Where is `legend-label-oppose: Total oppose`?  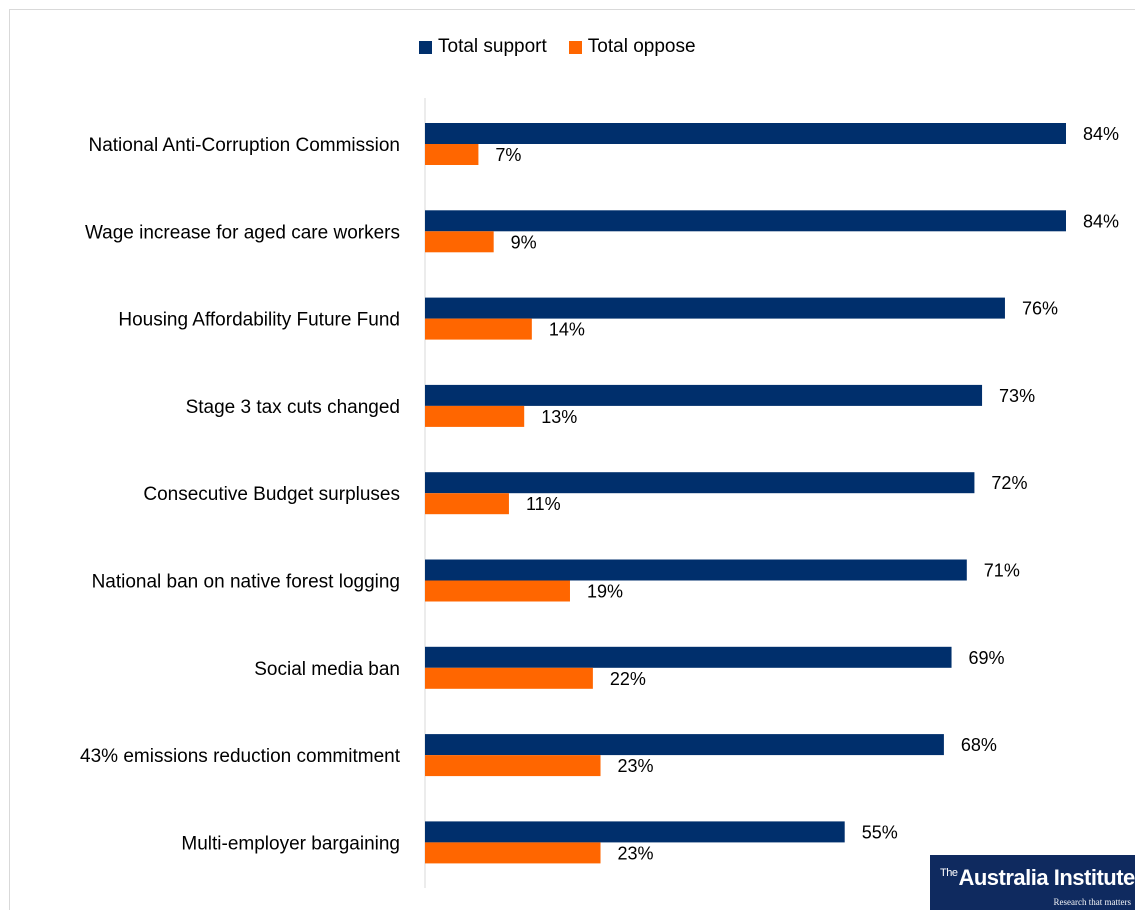 legend-label-oppose: Total oppose is located at coordinates (641, 46).